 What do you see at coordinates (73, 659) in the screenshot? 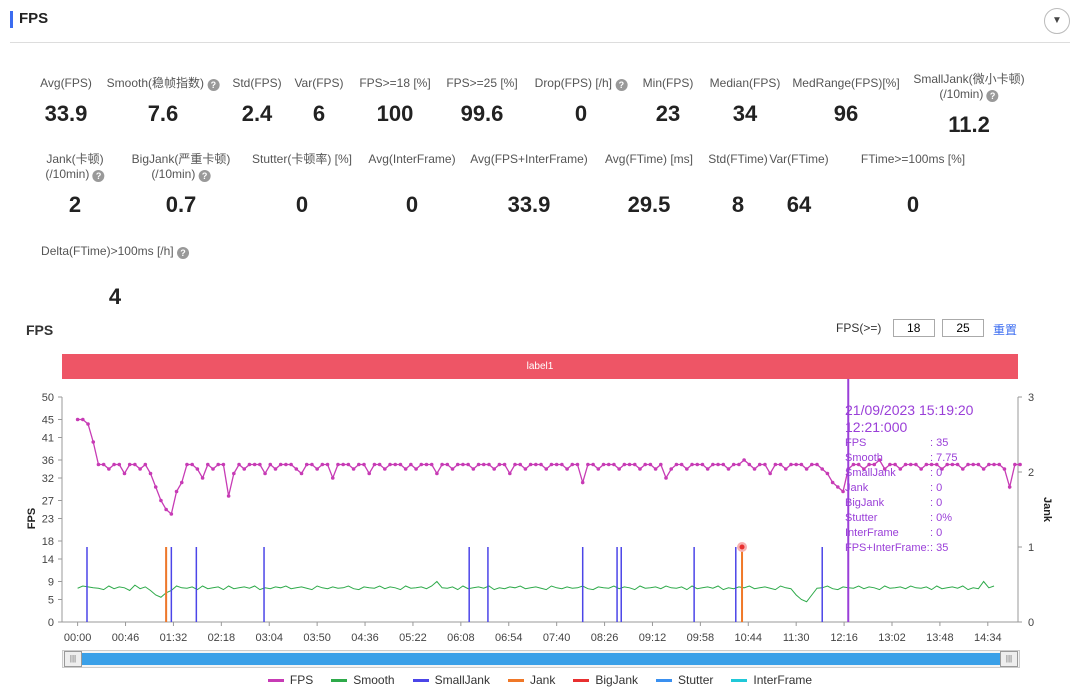
I see `slider-handle-left: |||` at bounding box center [73, 659].